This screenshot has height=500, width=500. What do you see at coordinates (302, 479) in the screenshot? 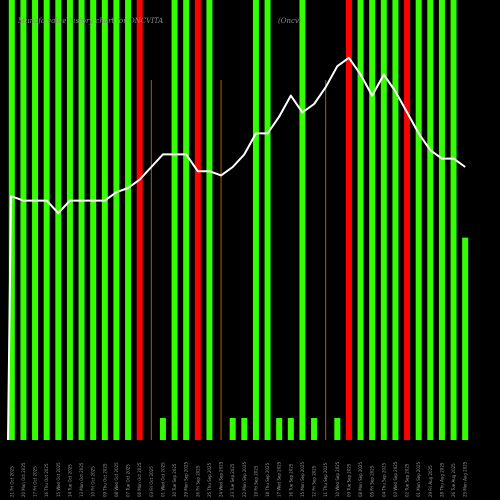
I see `x-tick-label: 15 Mon Sep 2025` at bounding box center [302, 479].